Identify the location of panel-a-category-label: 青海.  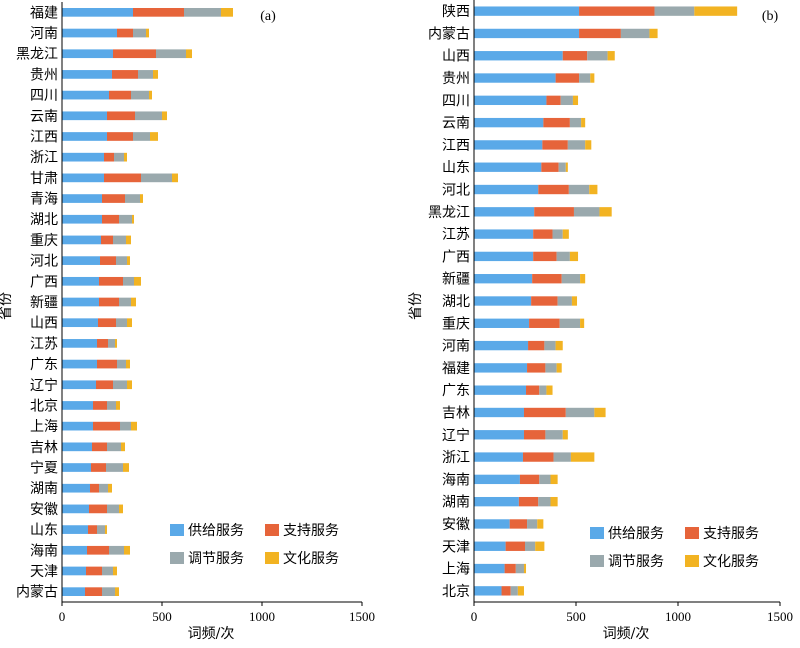
(44, 200).